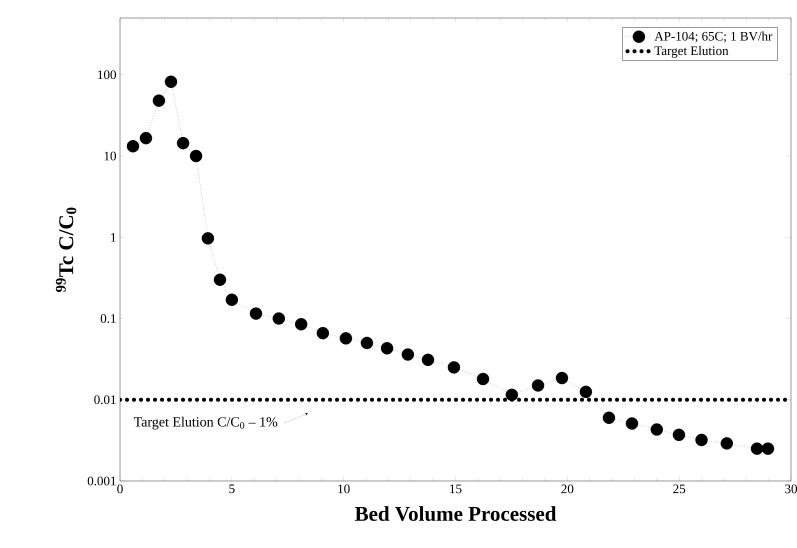 The height and width of the screenshot is (548, 797). What do you see at coordinates (455, 514) in the screenshot?
I see `x-axis-title: Bed Volume Processed` at bounding box center [455, 514].